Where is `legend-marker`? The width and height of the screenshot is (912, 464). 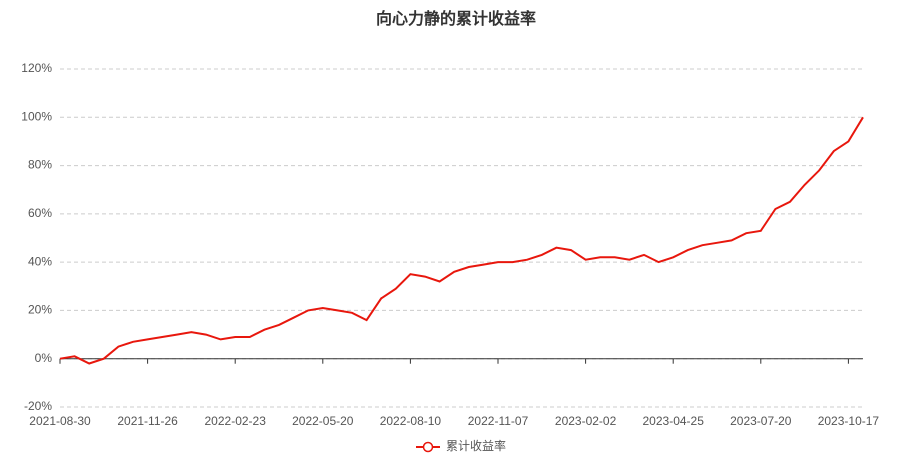 legend-marker is located at coordinates (428, 447).